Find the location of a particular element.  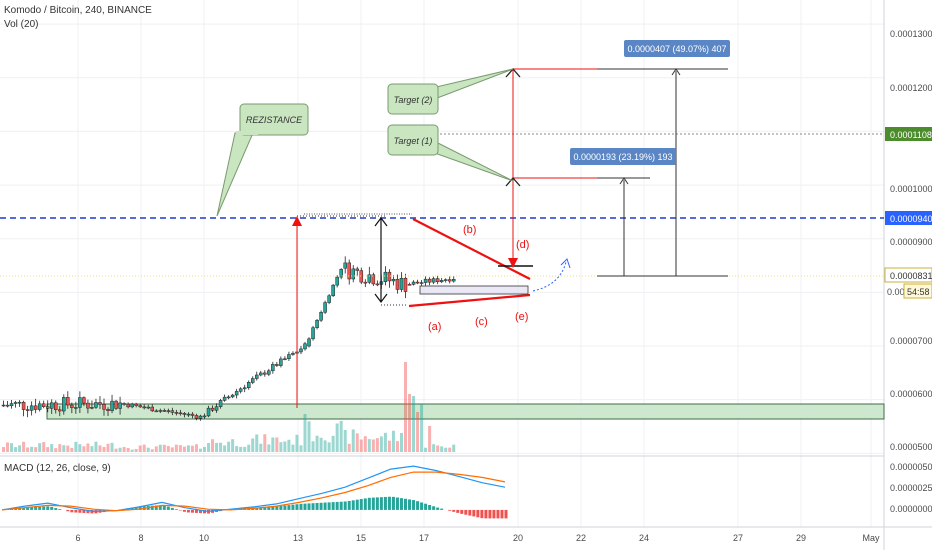

rezistance-callout: REZISTANCE is located at coordinates (262, 160).